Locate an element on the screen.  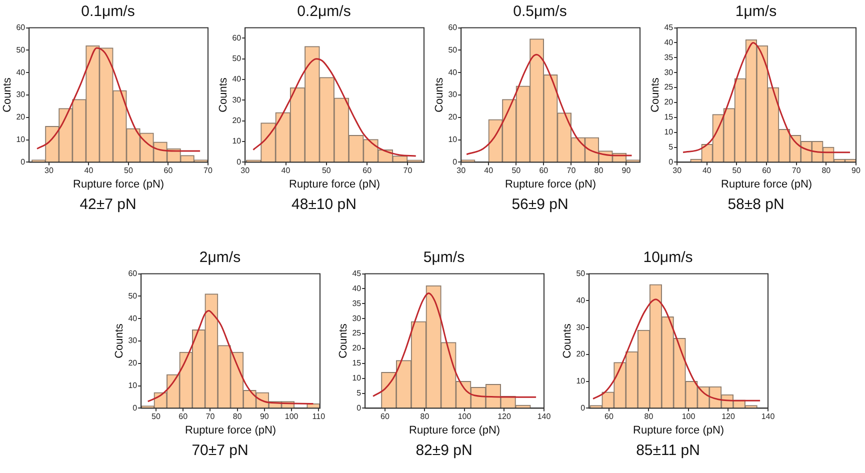
y-tick-label: 35 is located at coordinates (669, 57).